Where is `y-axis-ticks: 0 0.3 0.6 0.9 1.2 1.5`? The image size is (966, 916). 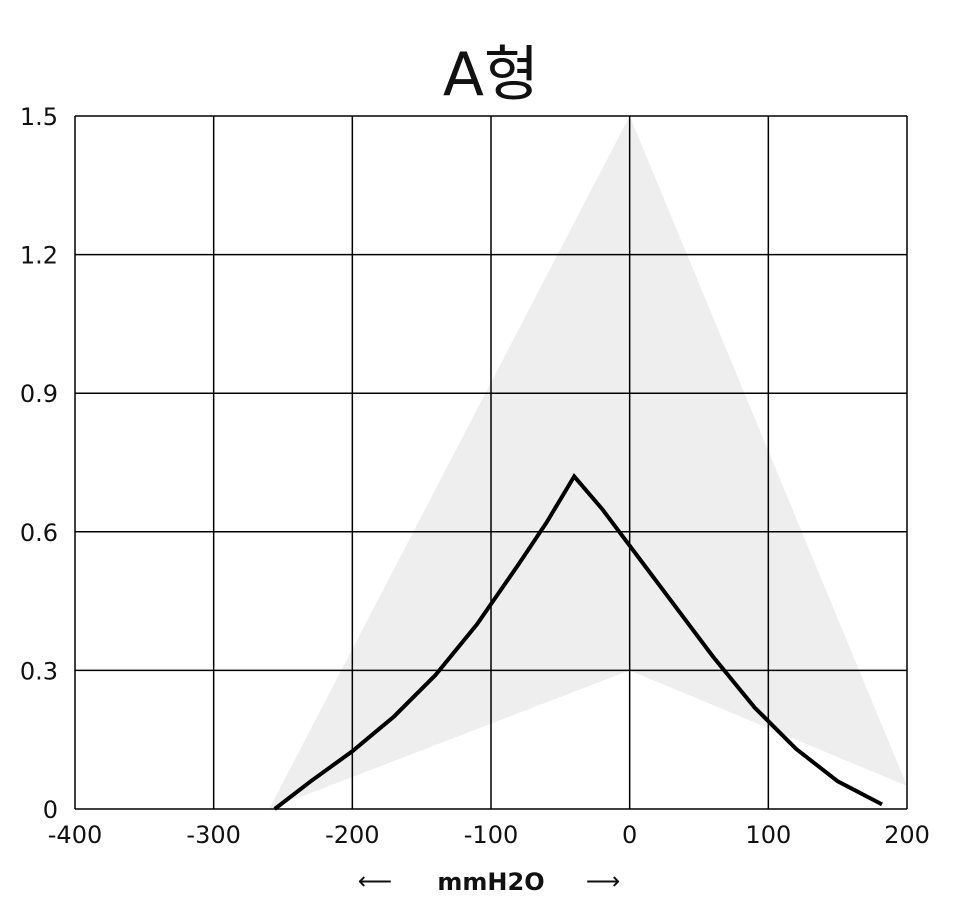
y-axis-ticks: 0 0.3 0.6 0.9 1.2 1.5 is located at coordinates (39, 463).